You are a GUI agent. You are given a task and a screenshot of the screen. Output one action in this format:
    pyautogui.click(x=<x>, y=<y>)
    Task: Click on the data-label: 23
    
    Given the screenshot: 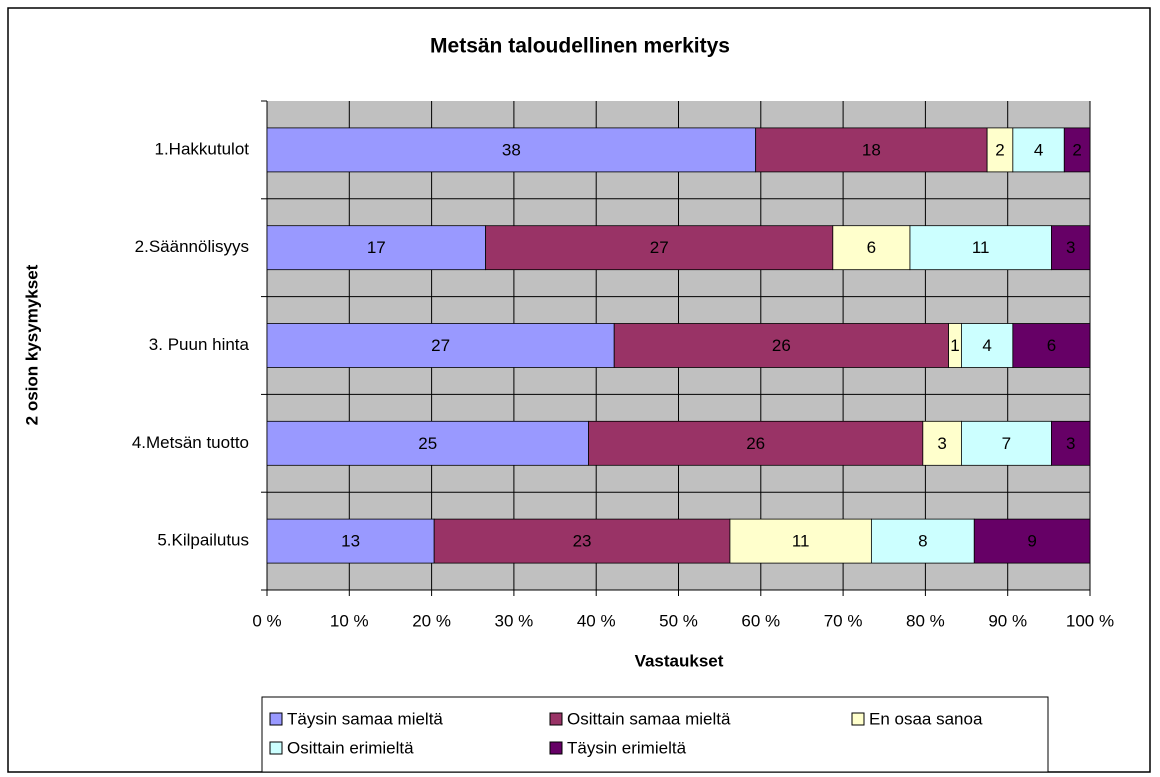 What is the action you would take?
    pyautogui.click(x=582, y=541)
    